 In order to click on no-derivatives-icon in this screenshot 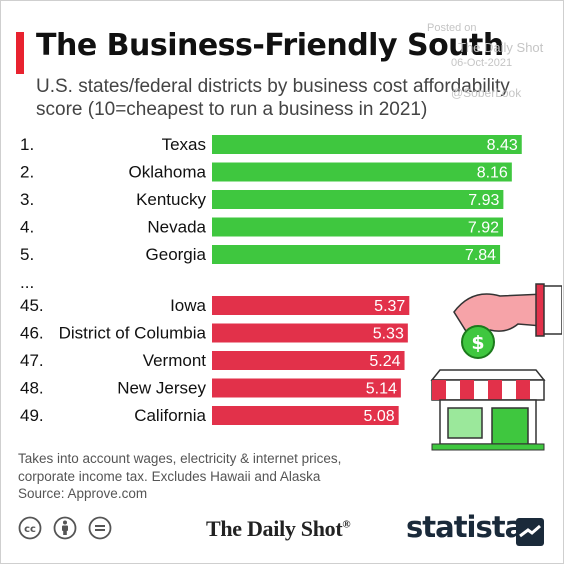, I will do `click(100, 528)`.